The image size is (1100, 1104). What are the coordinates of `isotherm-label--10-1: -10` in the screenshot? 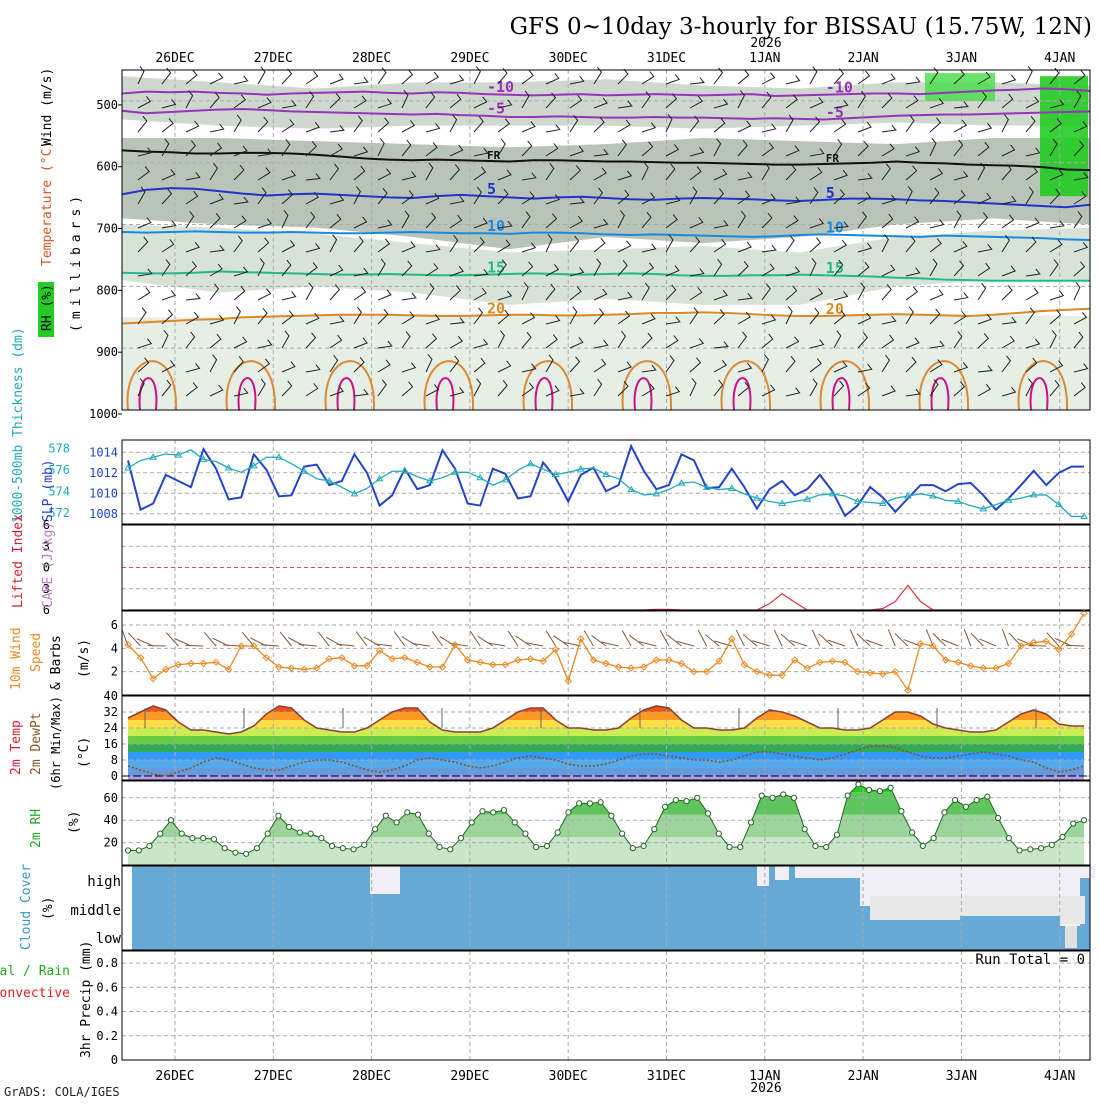 It's located at (839, 88).